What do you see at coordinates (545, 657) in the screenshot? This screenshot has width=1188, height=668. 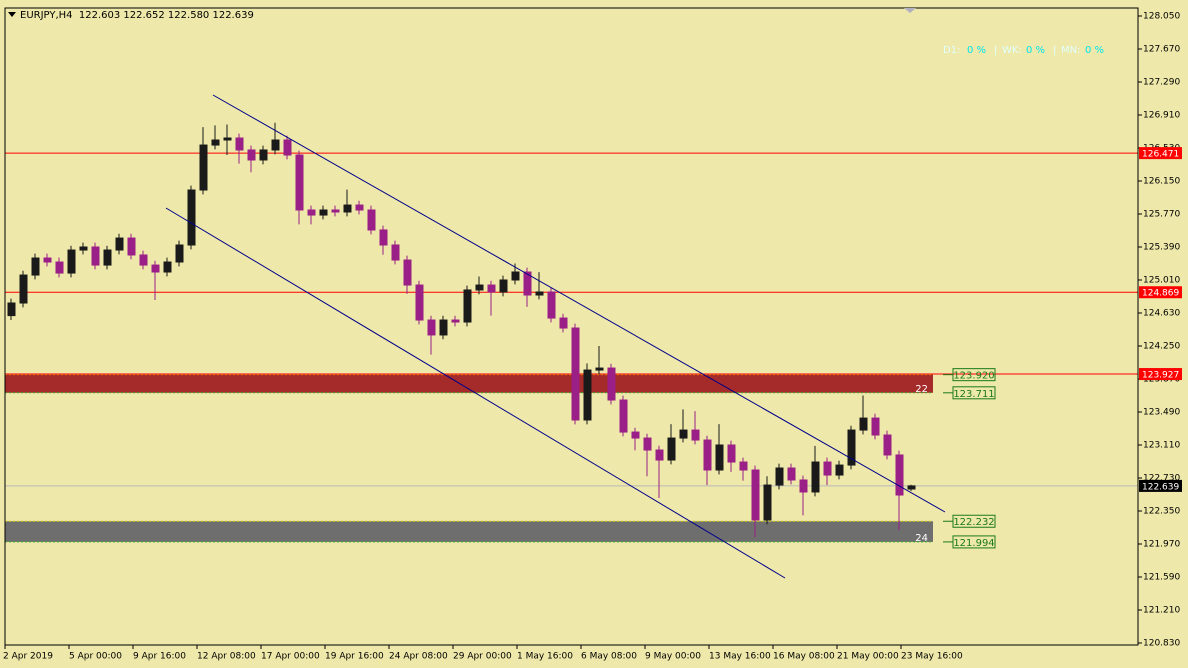 I see `x-tick-label: 1 May 16:00` at bounding box center [545, 657].